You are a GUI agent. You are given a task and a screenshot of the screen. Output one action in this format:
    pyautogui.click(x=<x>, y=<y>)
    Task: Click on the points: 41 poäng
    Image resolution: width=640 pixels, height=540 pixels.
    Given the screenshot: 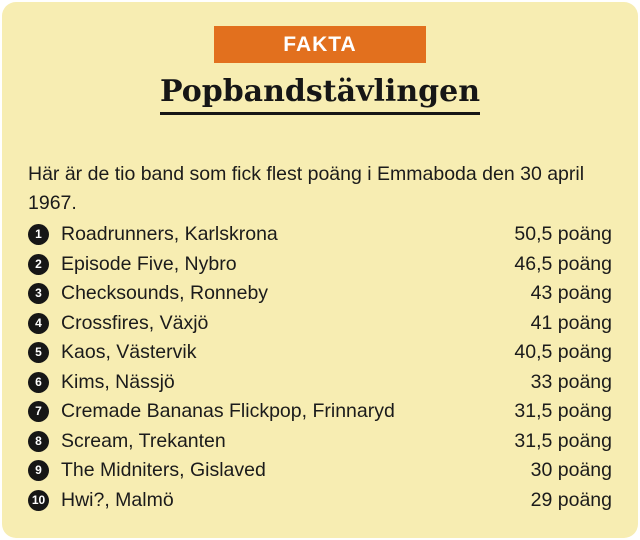 What is the action you would take?
    pyautogui.click(x=571, y=322)
    